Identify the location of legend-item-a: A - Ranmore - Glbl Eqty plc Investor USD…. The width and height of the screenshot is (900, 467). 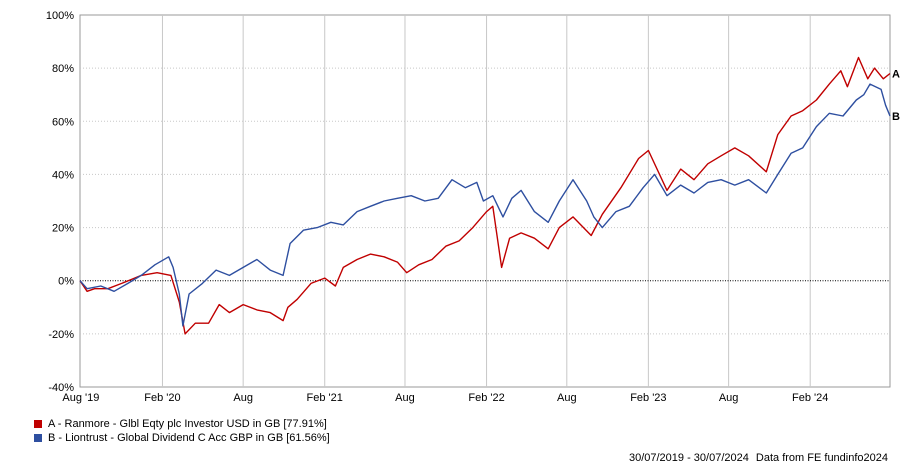
(182, 424).